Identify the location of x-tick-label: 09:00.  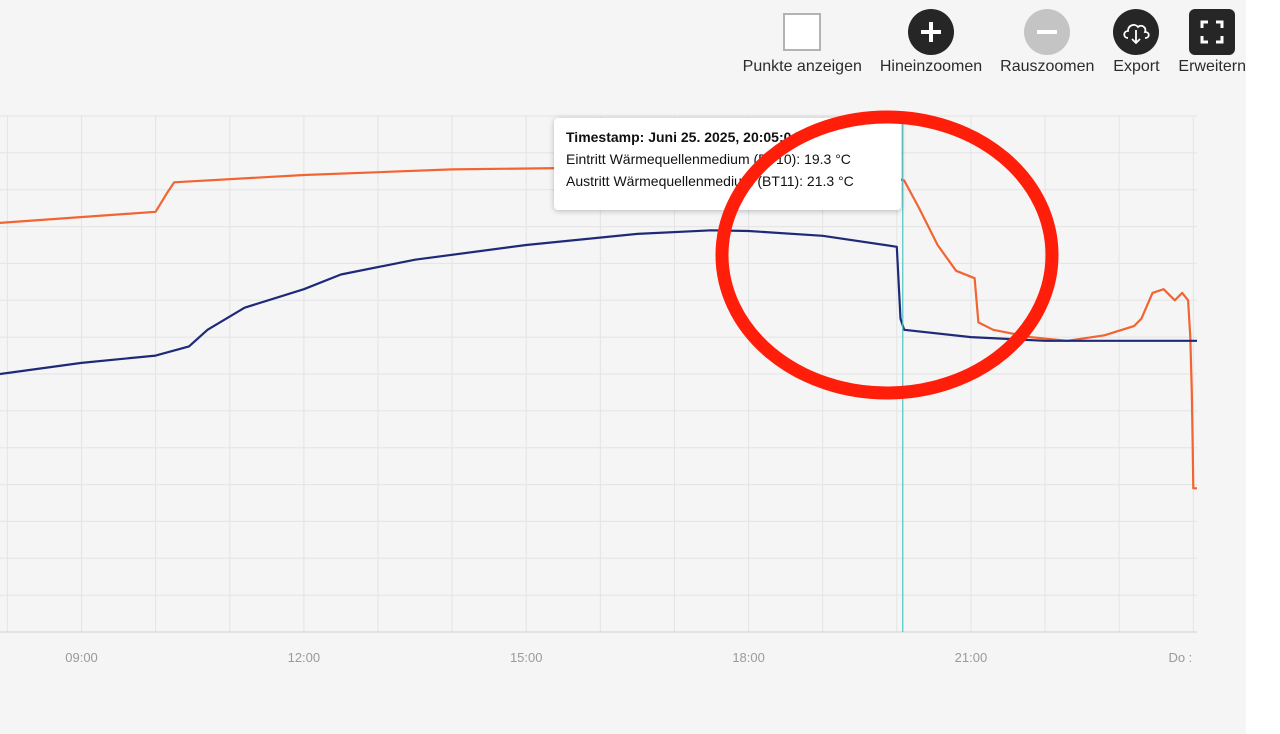
(81, 657).